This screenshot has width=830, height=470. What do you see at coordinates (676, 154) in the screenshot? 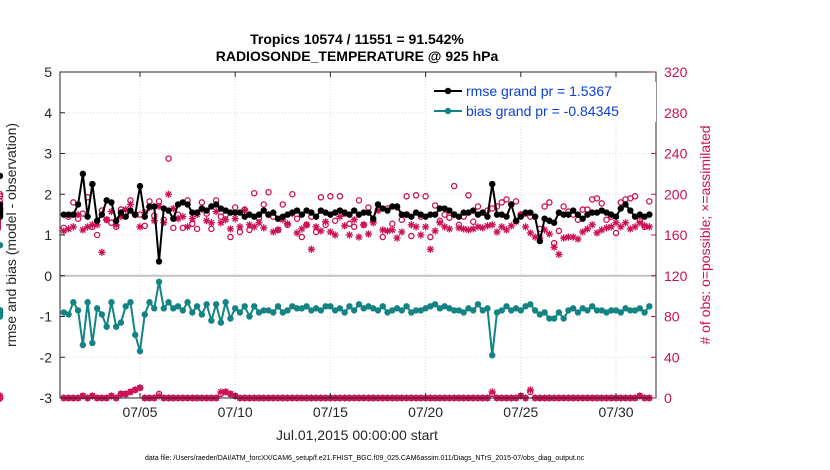
I see `y2-tick-label-6: 240` at bounding box center [676, 154].